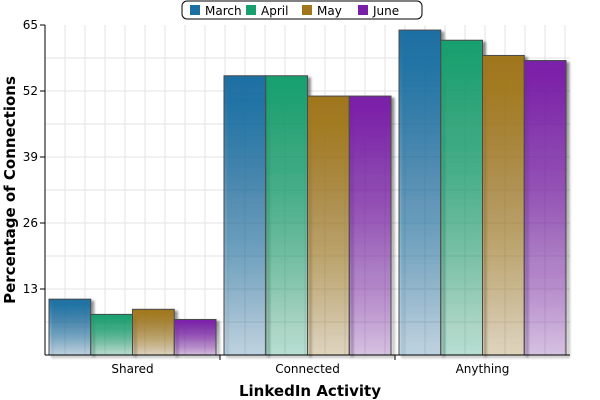 The image size is (600, 400). What do you see at coordinates (30, 91) in the screenshot?
I see `y-tick-label-52: 52` at bounding box center [30, 91].